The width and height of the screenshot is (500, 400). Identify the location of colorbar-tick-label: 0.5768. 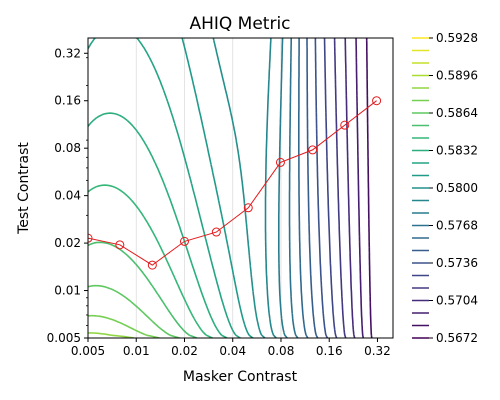
(457, 226).